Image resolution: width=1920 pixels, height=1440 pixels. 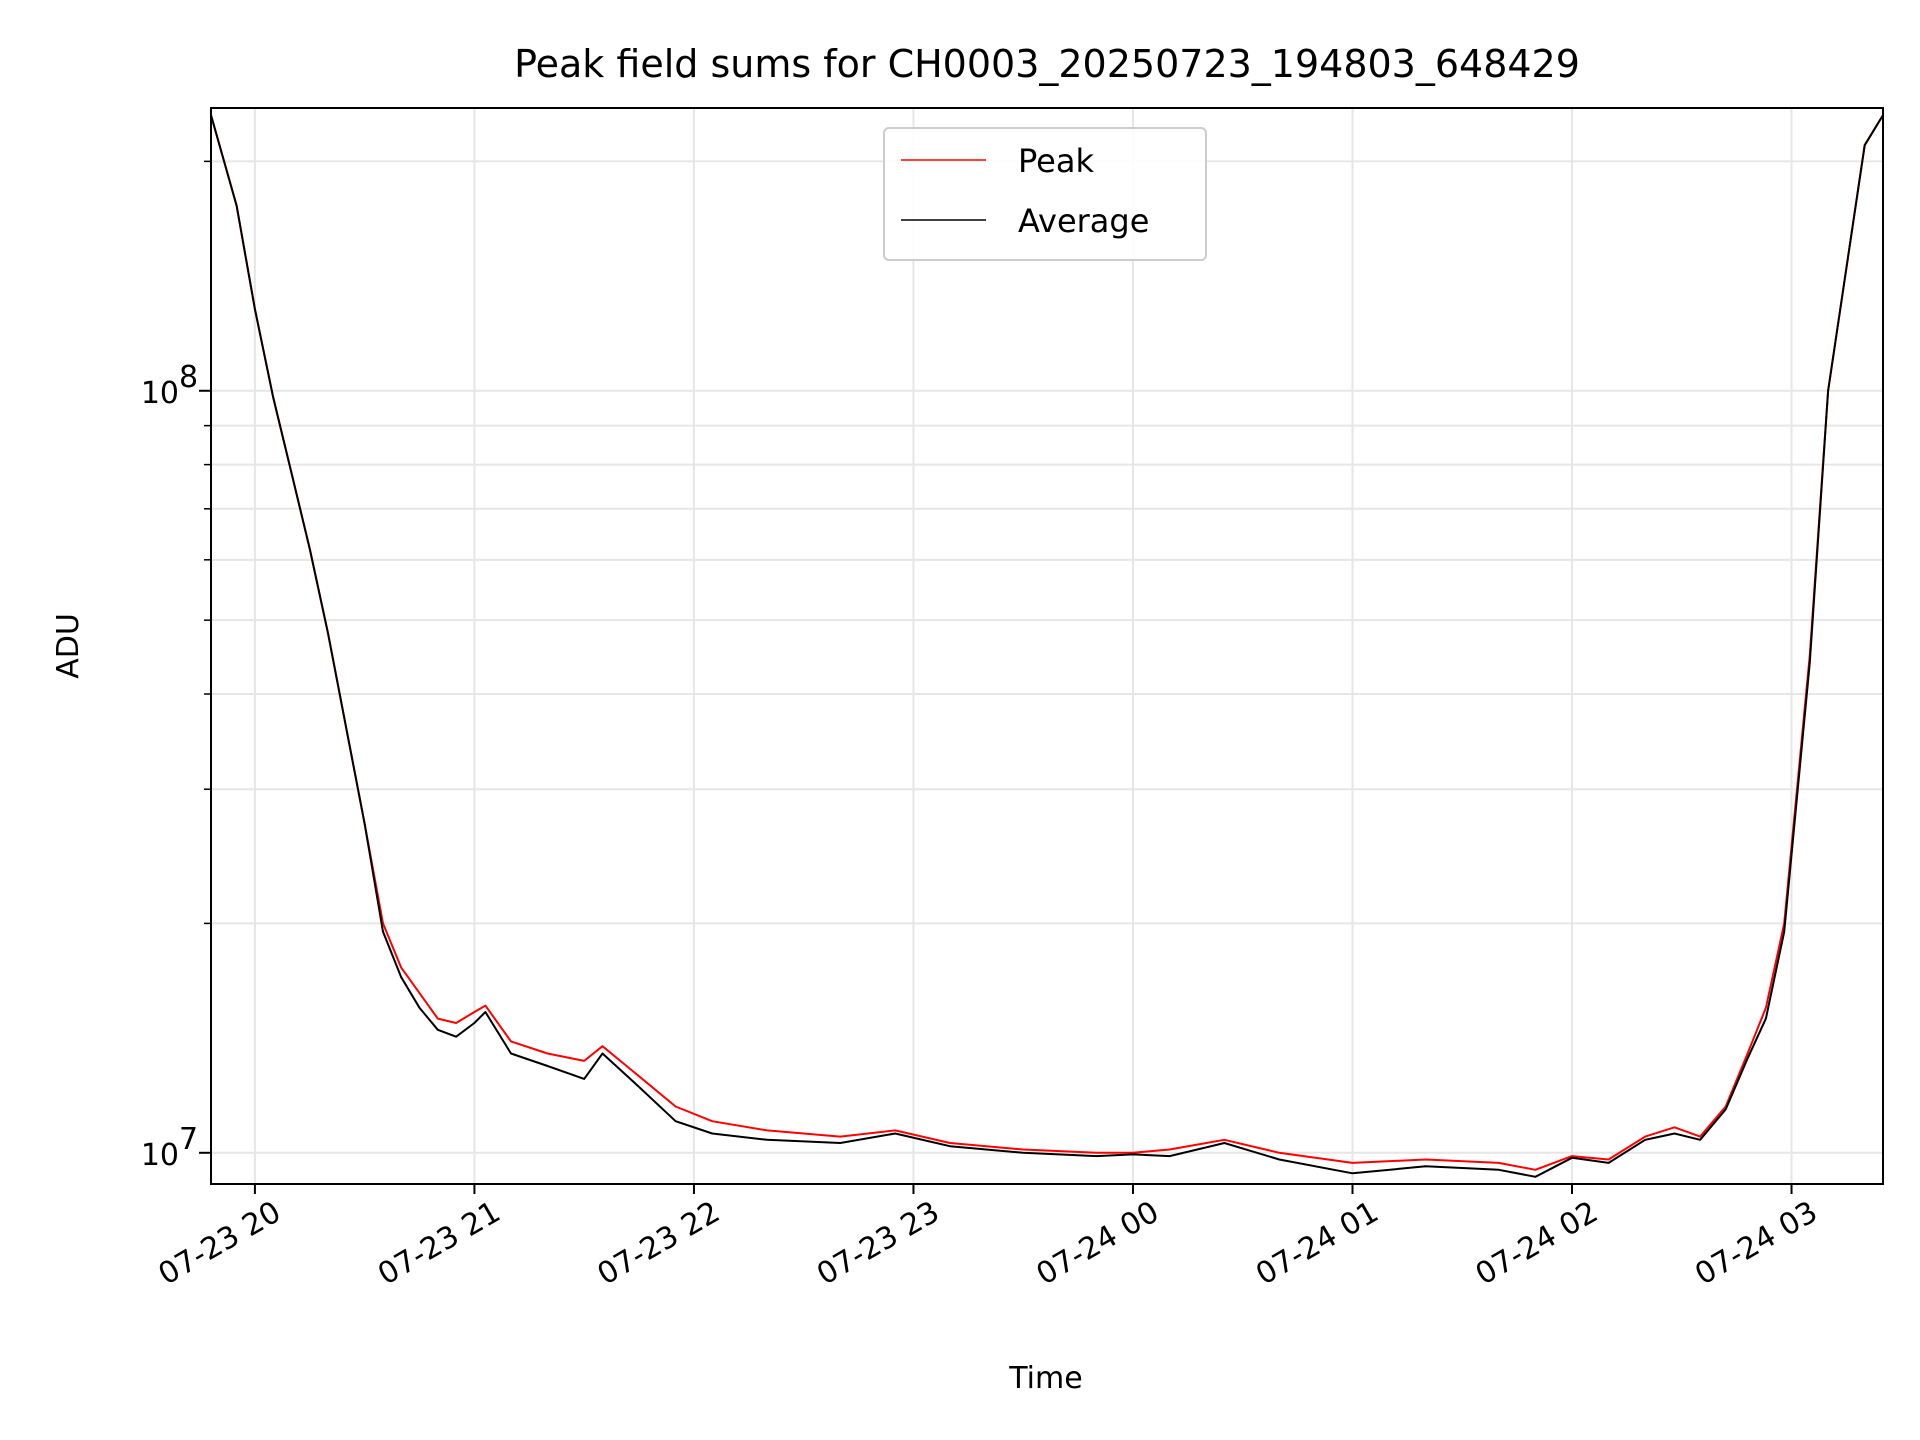 What do you see at coordinates (68, 646) in the screenshot?
I see `y-axis-label: ADU` at bounding box center [68, 646].